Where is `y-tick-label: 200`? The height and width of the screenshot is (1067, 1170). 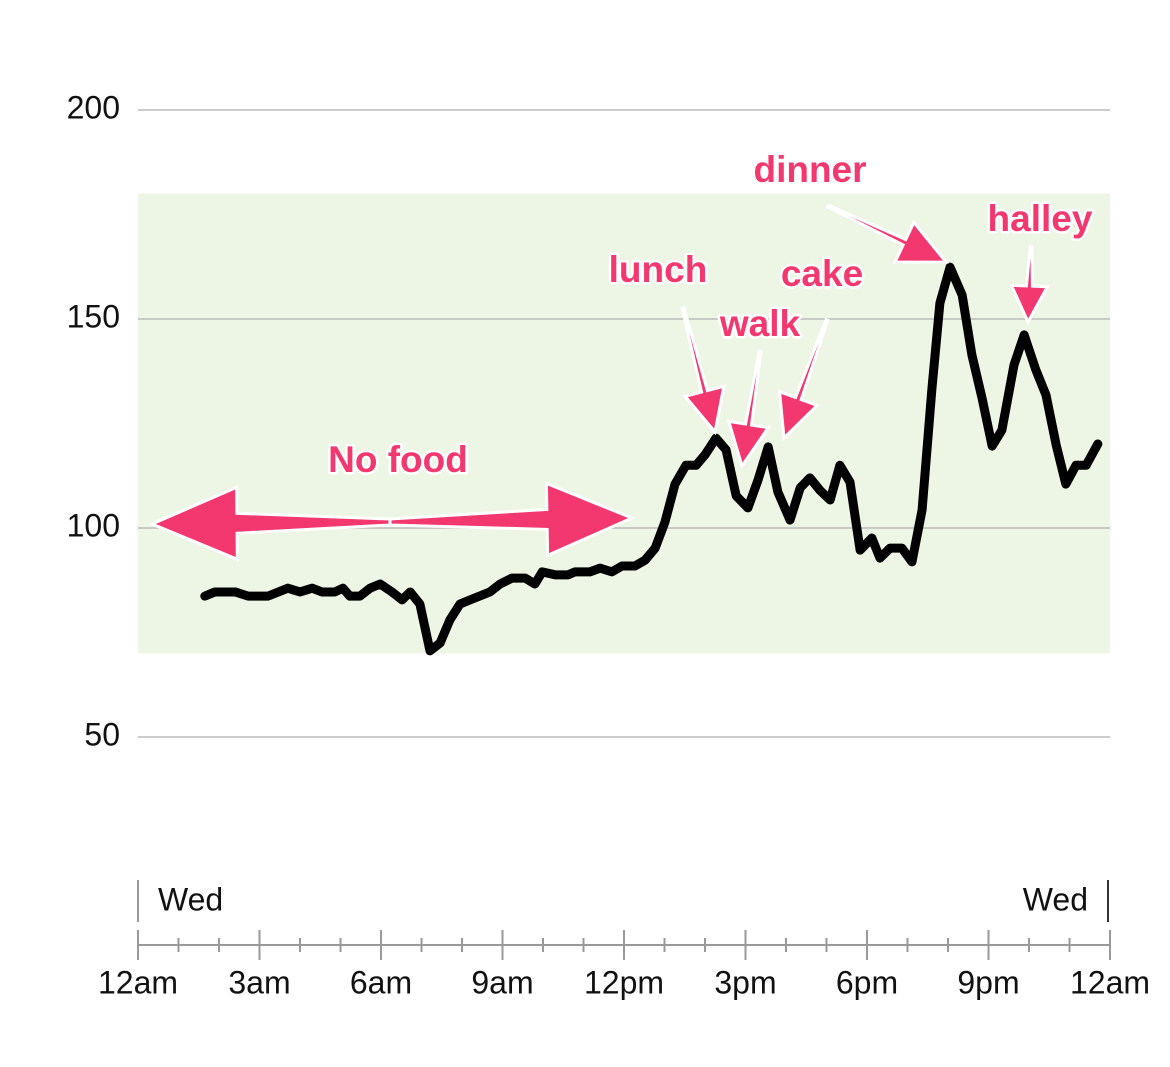
y-tick-label: 200 is located at coordinates (93, 107).